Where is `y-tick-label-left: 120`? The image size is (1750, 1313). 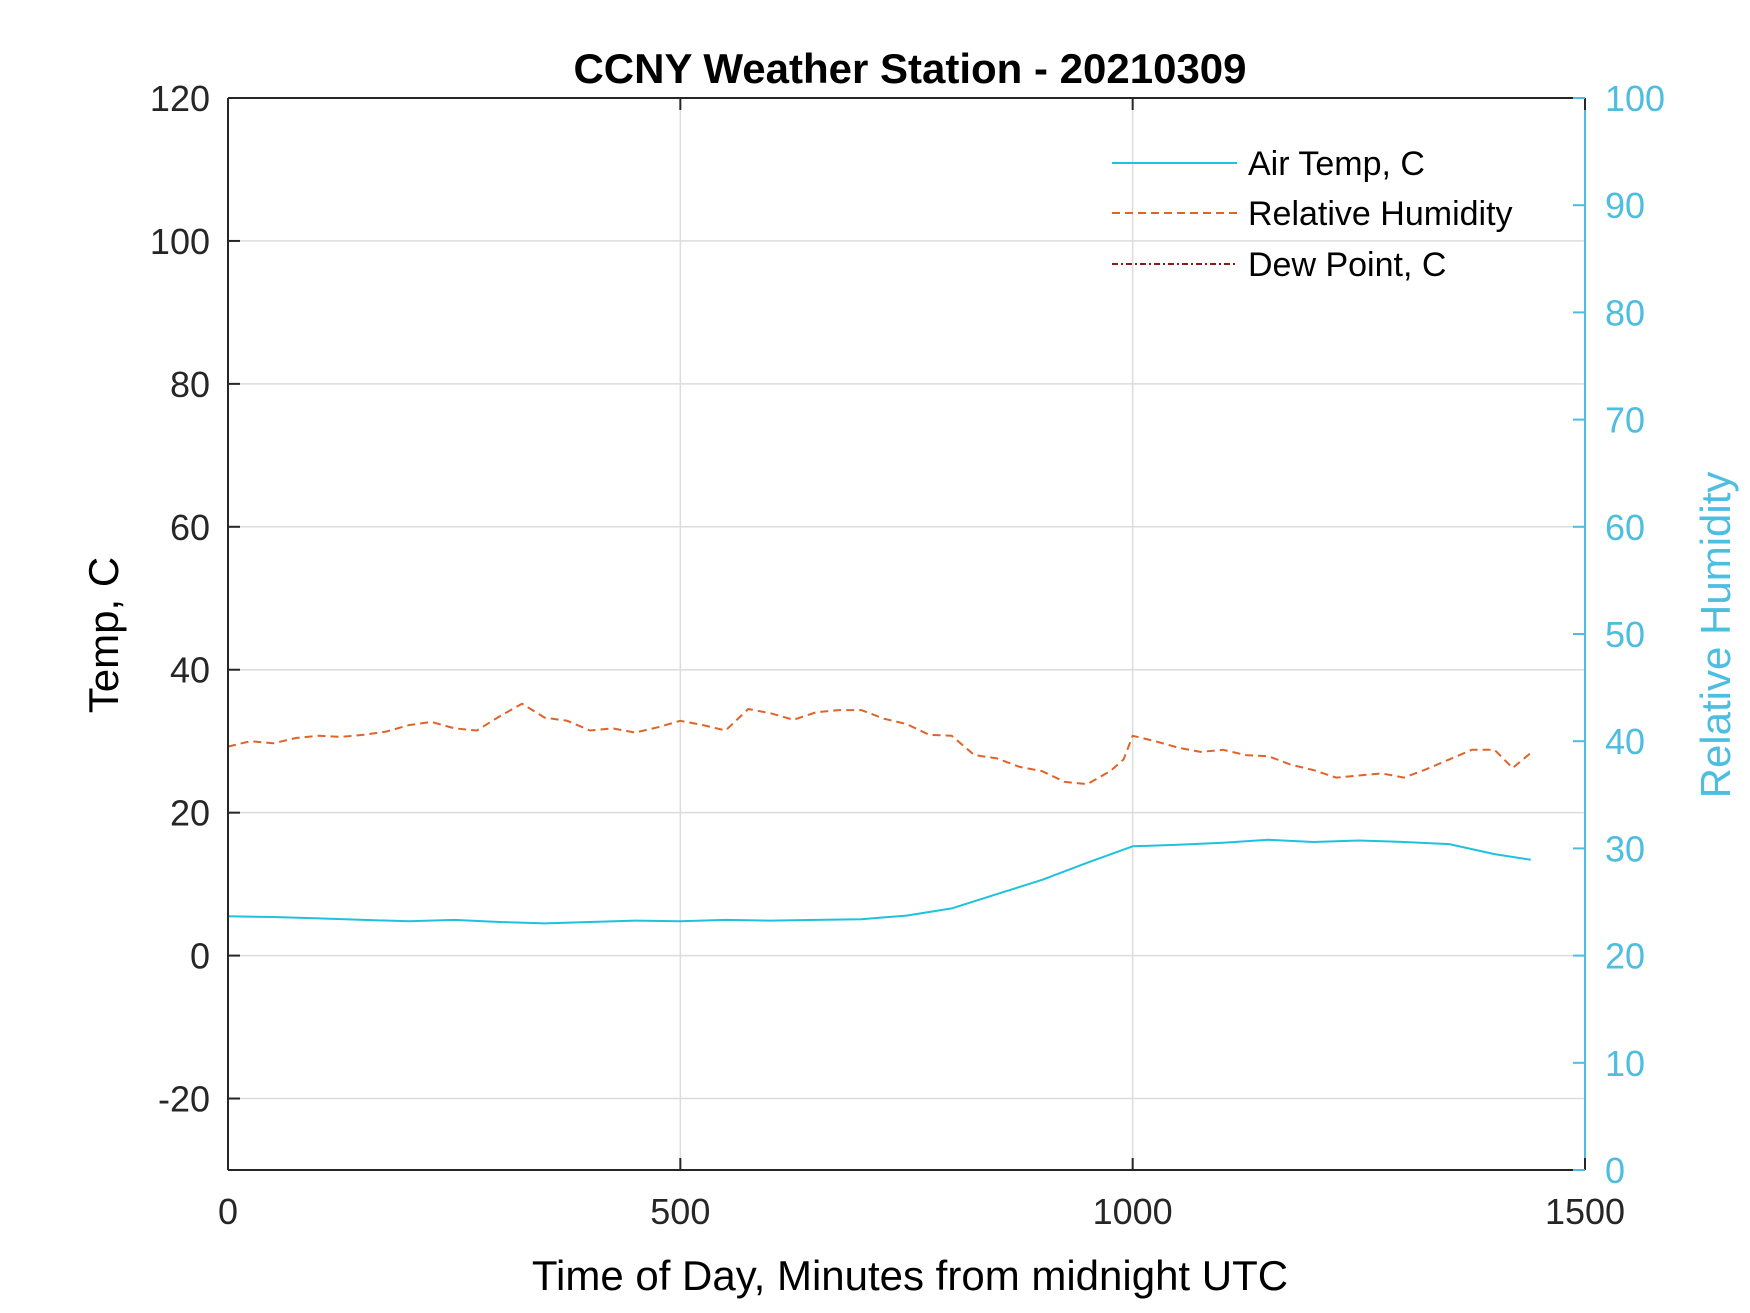 y-tick-label-left: 120 is located at coordinates (180, 98).